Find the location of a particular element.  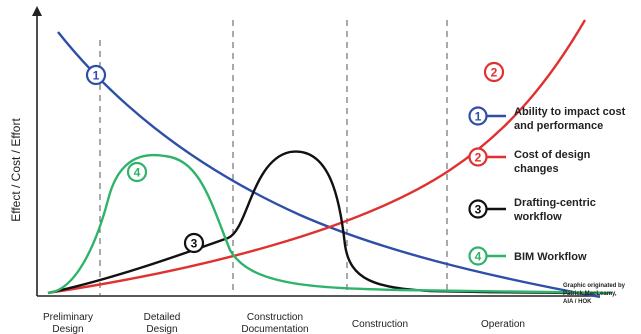

phase-label-detailed-2: Design is located at coordinates (161, 329).